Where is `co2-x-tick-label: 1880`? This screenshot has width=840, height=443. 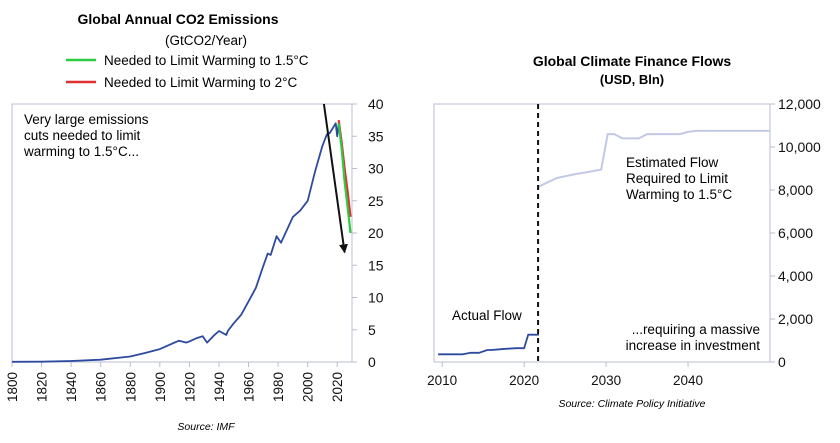 co2-x-tick-label: 1880 is located at coordinates (130, 387).